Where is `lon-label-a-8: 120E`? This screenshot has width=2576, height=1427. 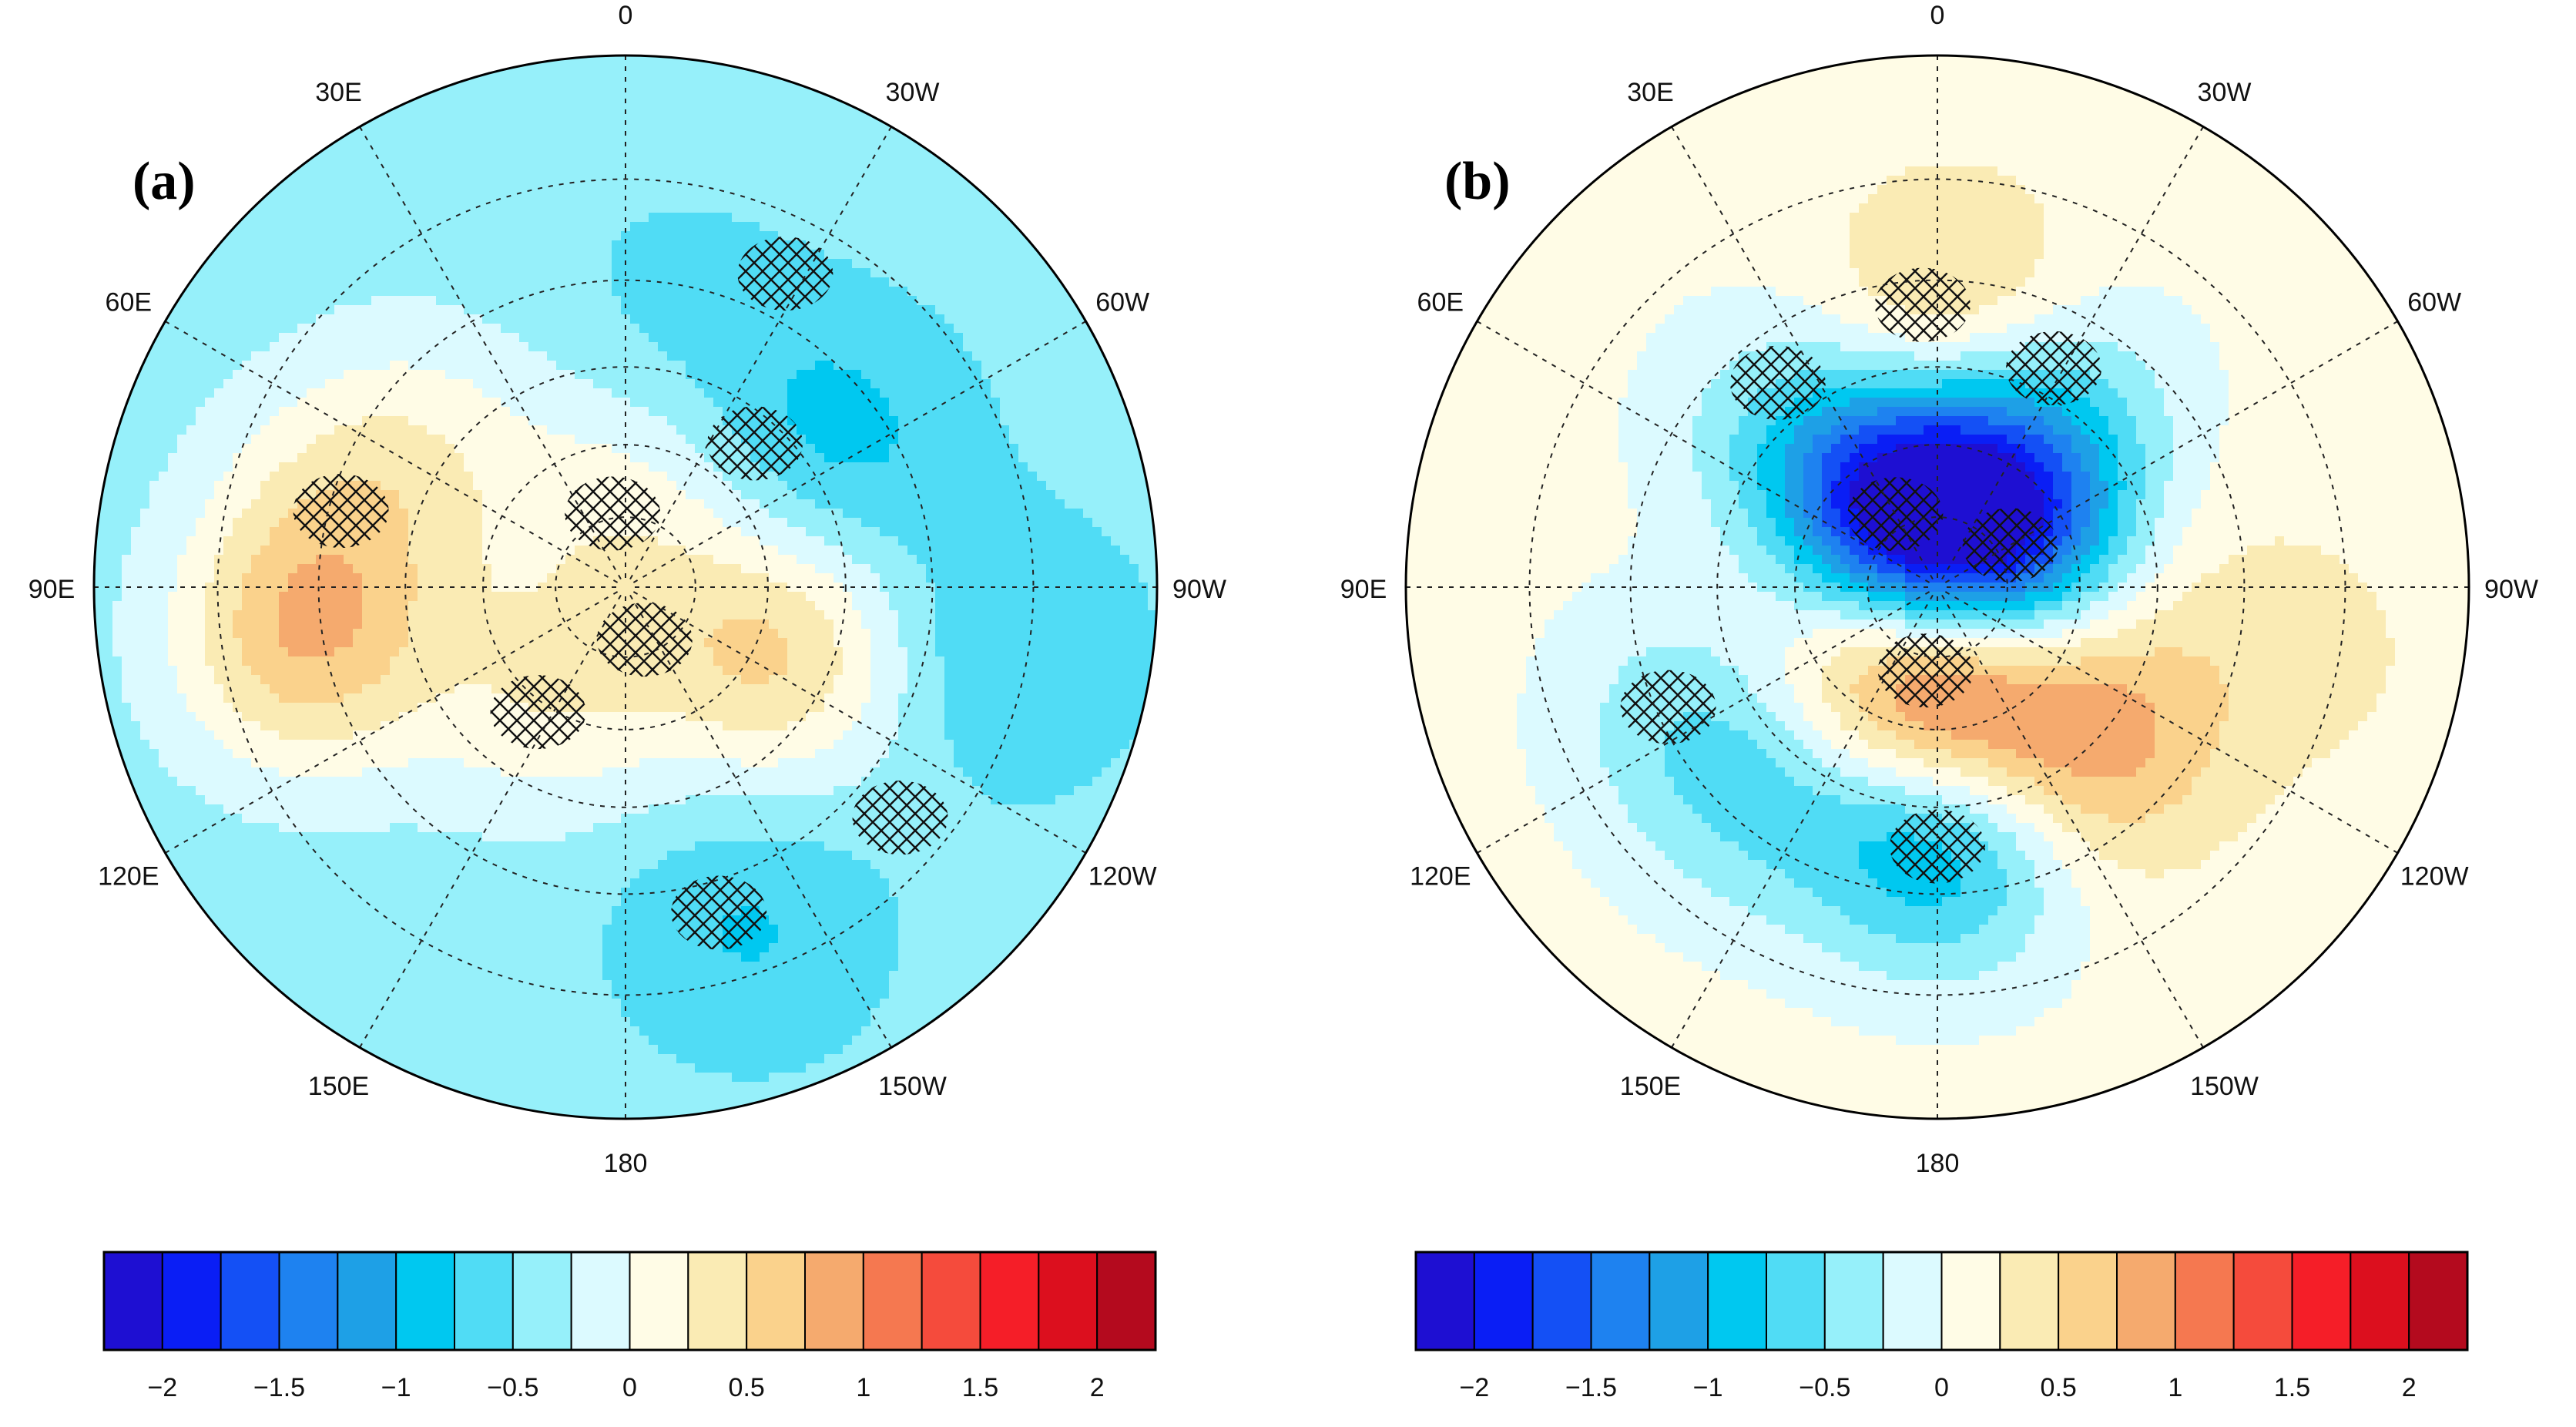 lon-label-a-8: 120E is located at coordinates (128, 876).